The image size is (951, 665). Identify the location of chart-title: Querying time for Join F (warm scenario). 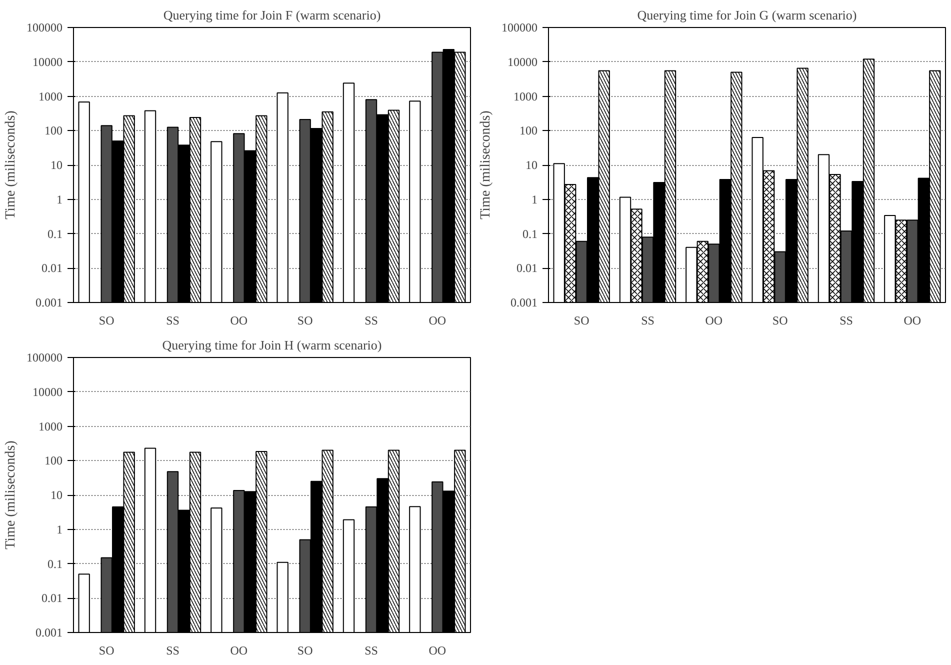
(272, 15).